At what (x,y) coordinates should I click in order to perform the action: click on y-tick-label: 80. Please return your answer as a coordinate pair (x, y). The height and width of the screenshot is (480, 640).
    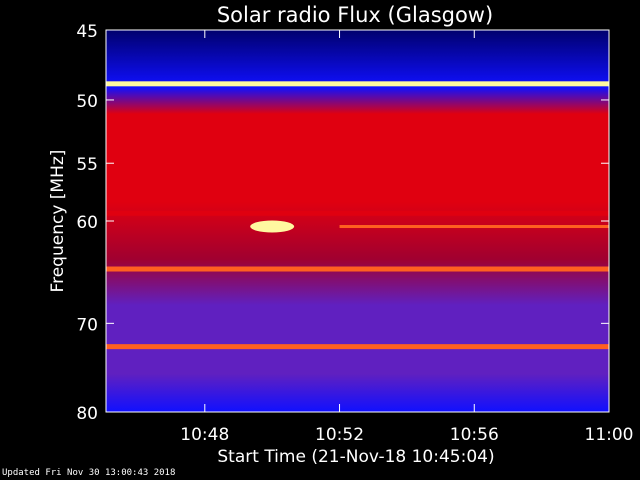
    Looking at the image, I should click on (87, 414).